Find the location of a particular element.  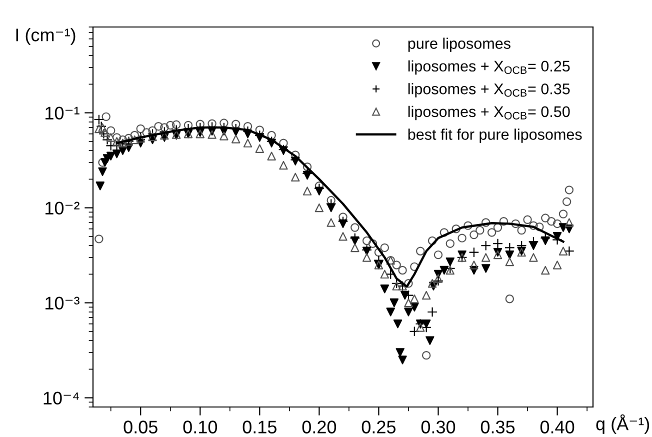

x-axis-title: q (Å⁻¹) is located at coordinates (623, 424).